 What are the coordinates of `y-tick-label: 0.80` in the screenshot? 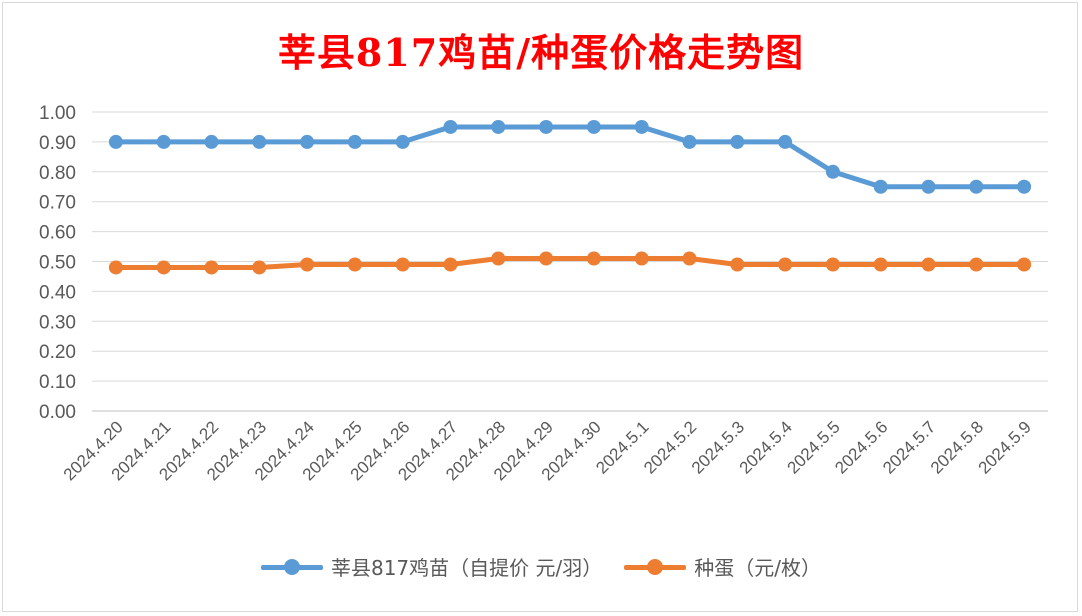 It's located at (57, 173).